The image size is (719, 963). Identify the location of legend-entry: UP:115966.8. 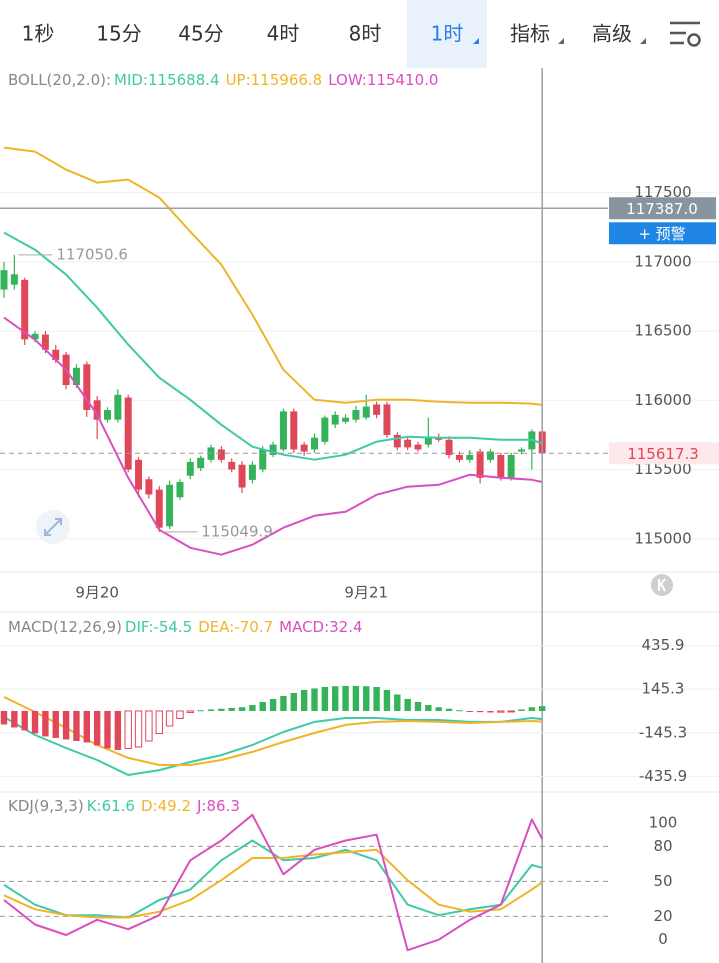
(274, 80).